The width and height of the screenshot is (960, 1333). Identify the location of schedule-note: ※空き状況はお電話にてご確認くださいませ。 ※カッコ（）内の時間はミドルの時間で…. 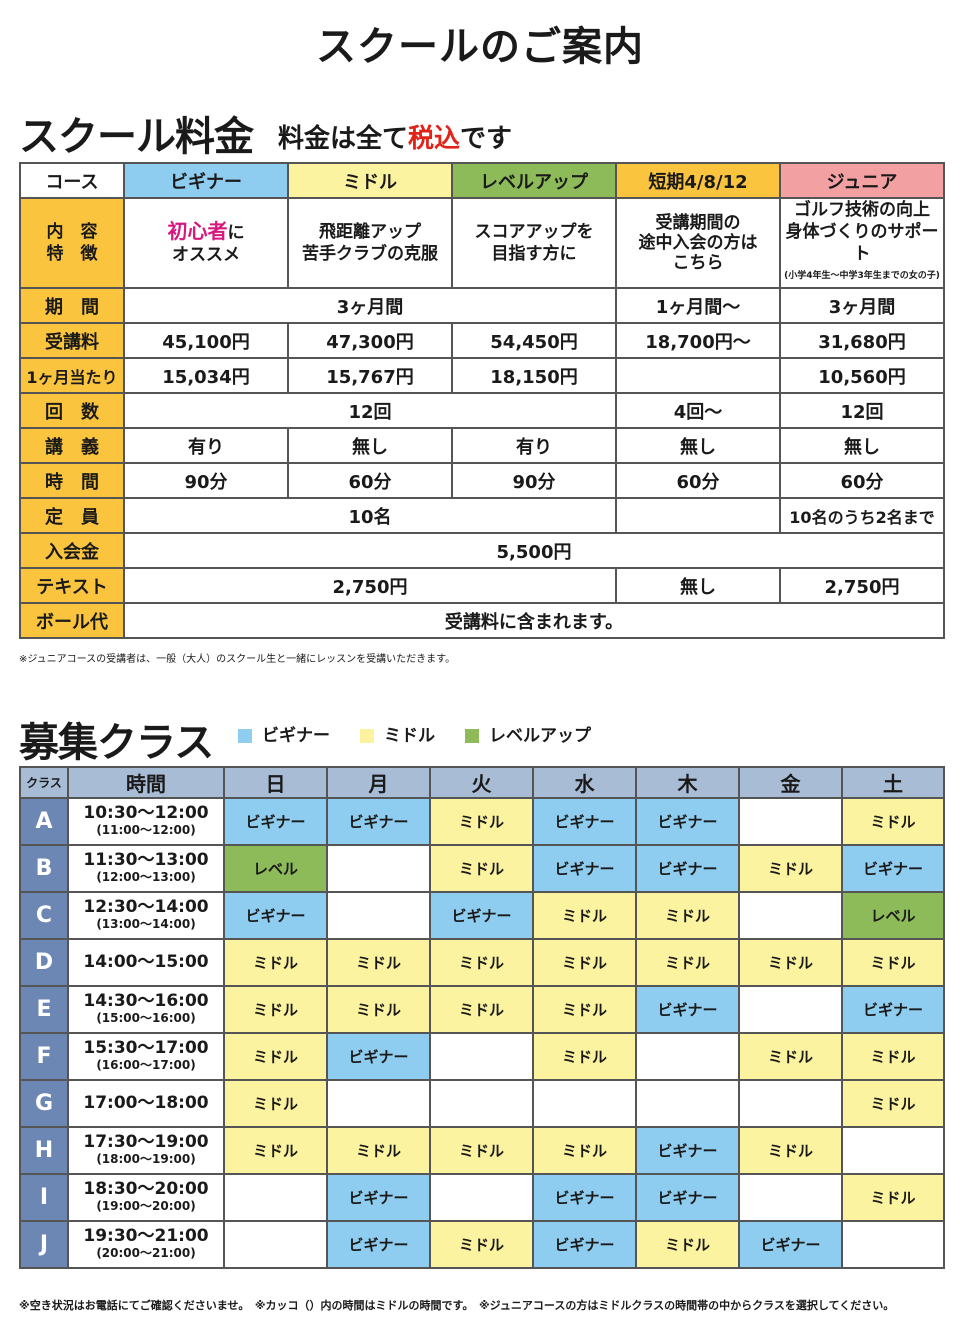
(457, 1305).